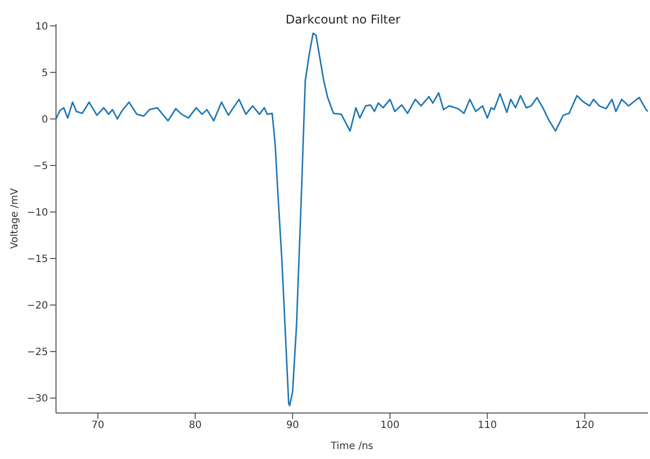 This screenshot has width=650, height=459. What do you see at coordinates (390, 426) in the screenshot?
I see `x-tick-label: 100` at bounding box center [390, 426].